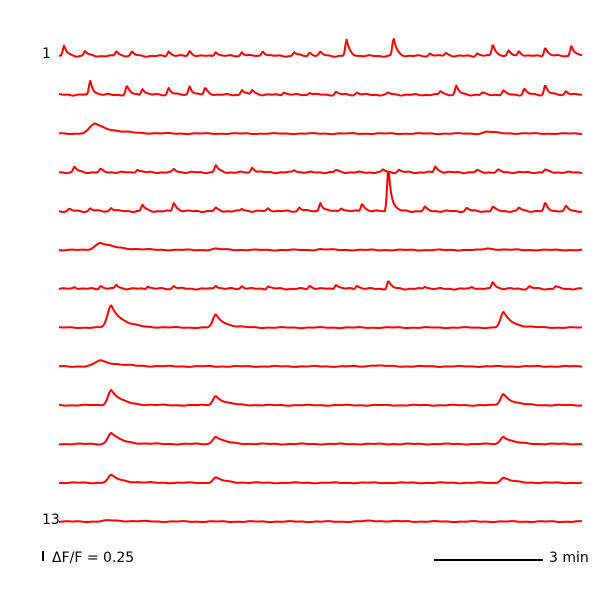 This screenshot has width=600, height=600. Describe the element at coordinates (569, 558) in the screenshot. I see `scale-bar-horizontal-label: 3 min` at that location.